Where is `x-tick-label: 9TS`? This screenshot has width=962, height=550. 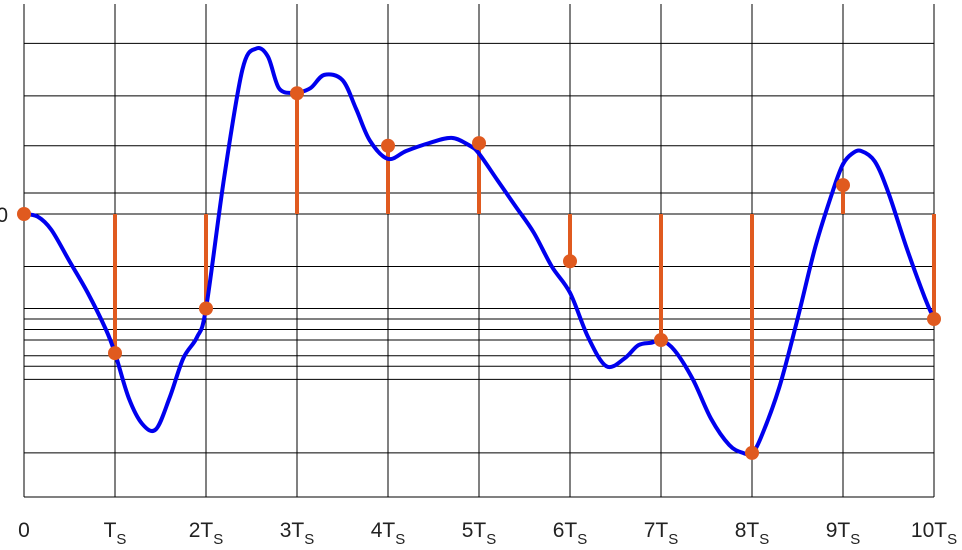 x-tick-label: 9TS is located at coordinates (843, 533).